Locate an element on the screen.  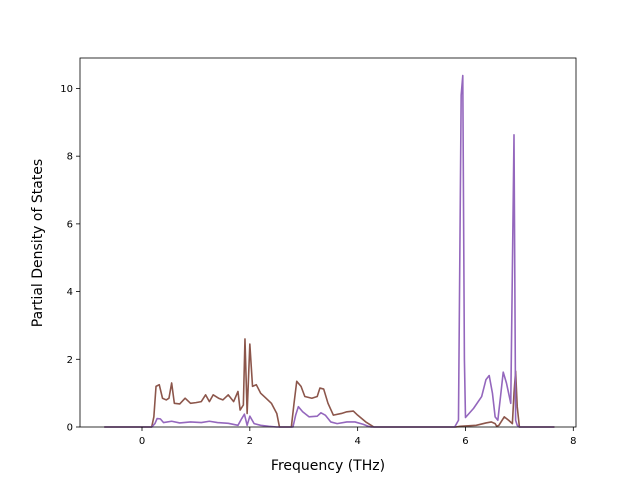
x-tick-label: 8 is located at coordinates (573, 441).